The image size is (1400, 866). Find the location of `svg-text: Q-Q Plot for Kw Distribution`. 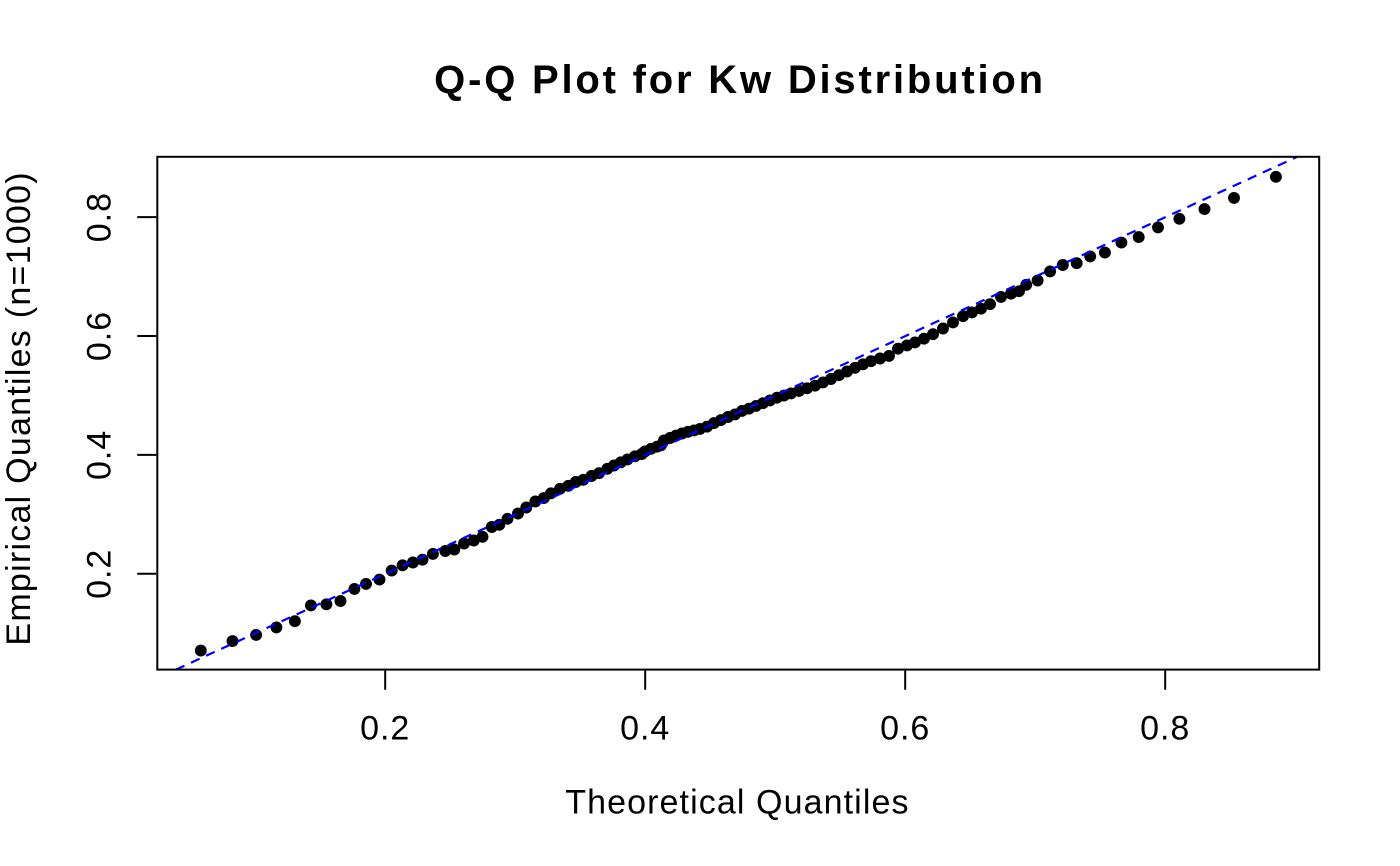

svg-text: Q-Q Plot for Kw Distribution is located at coordinates (740, 80).